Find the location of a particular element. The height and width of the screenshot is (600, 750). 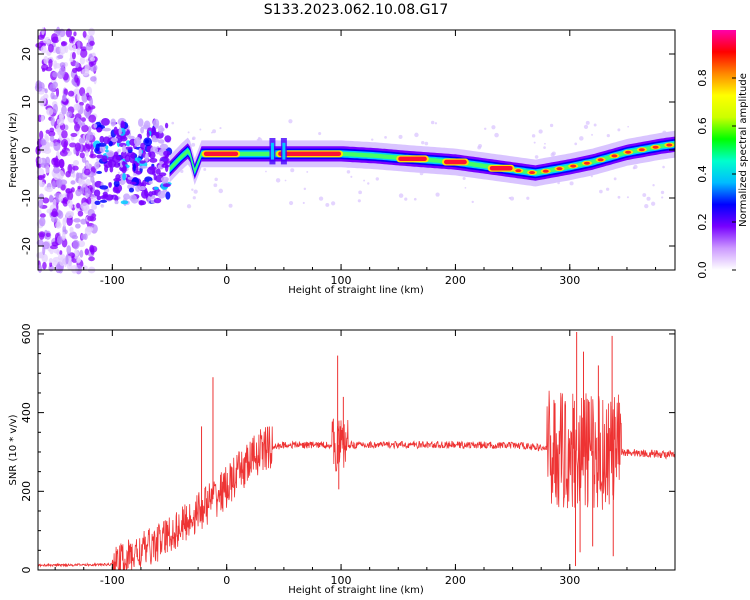

snr-x-tick-label: -100 is located at coordinates (112, 580).